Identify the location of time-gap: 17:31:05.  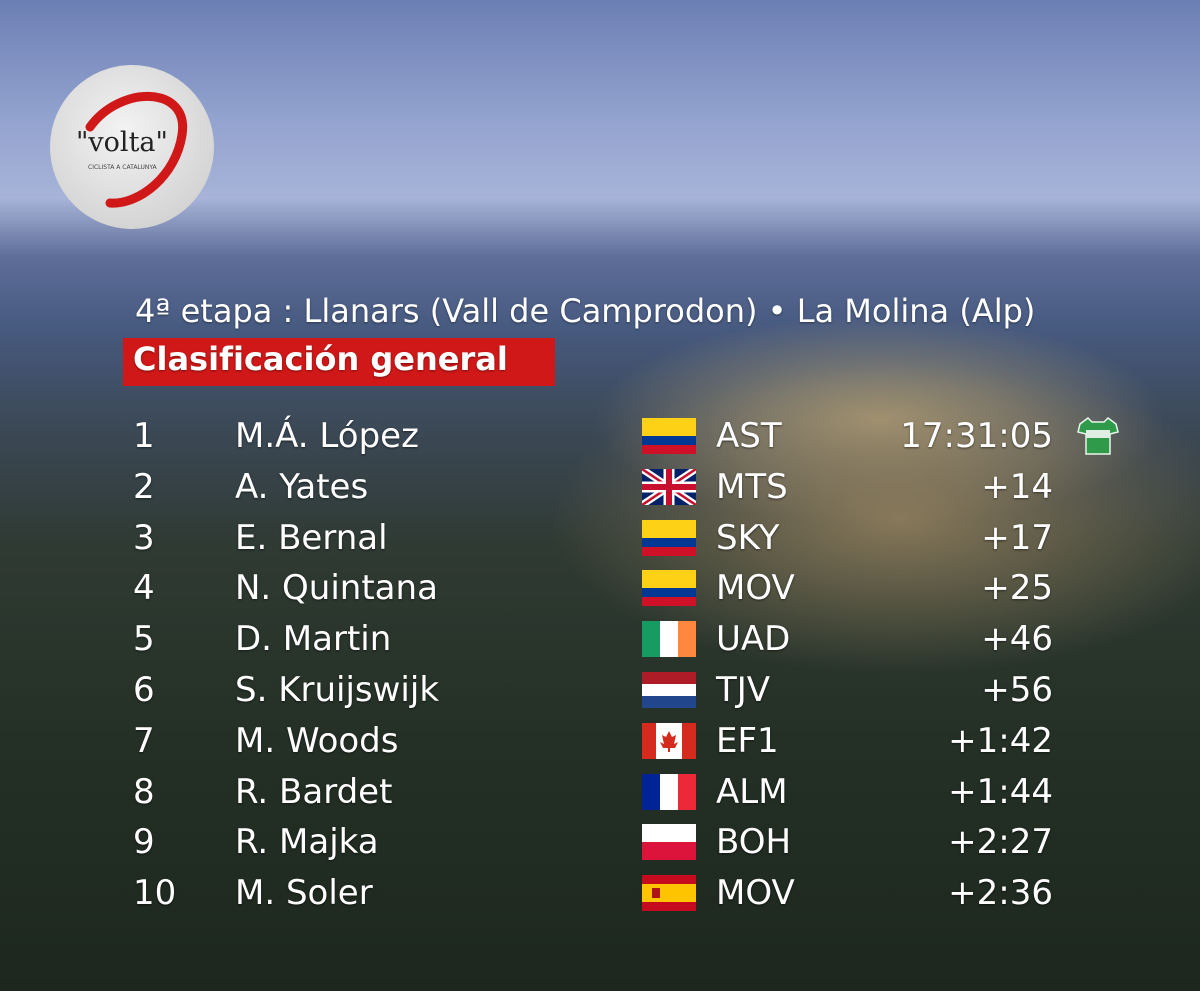
(976, 436).